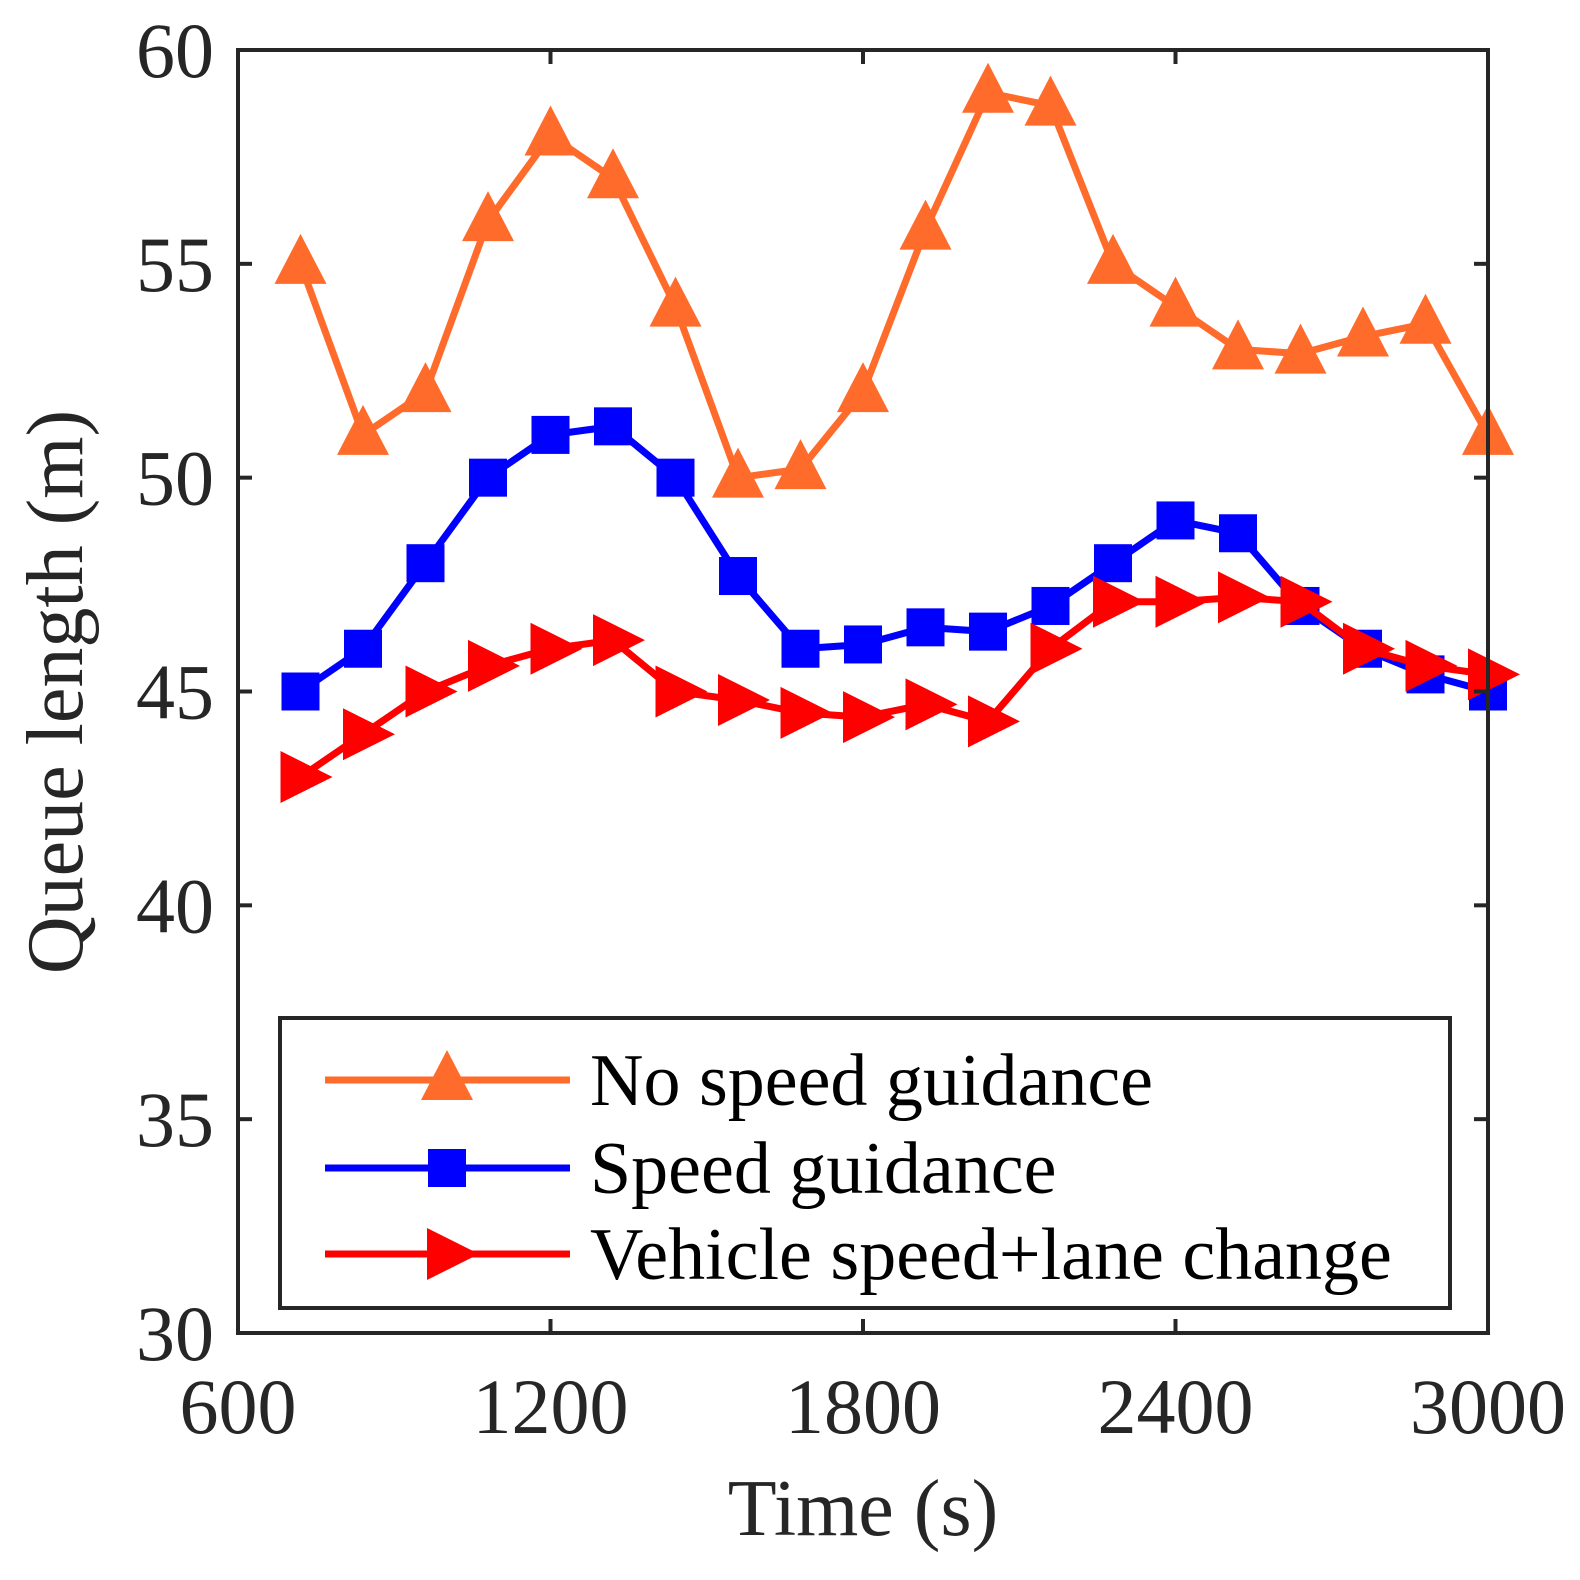  Describe the element at coordinates (991, 1255) in the screenshot. I see `legend-label: Vehicle speed+lane change` at that location.